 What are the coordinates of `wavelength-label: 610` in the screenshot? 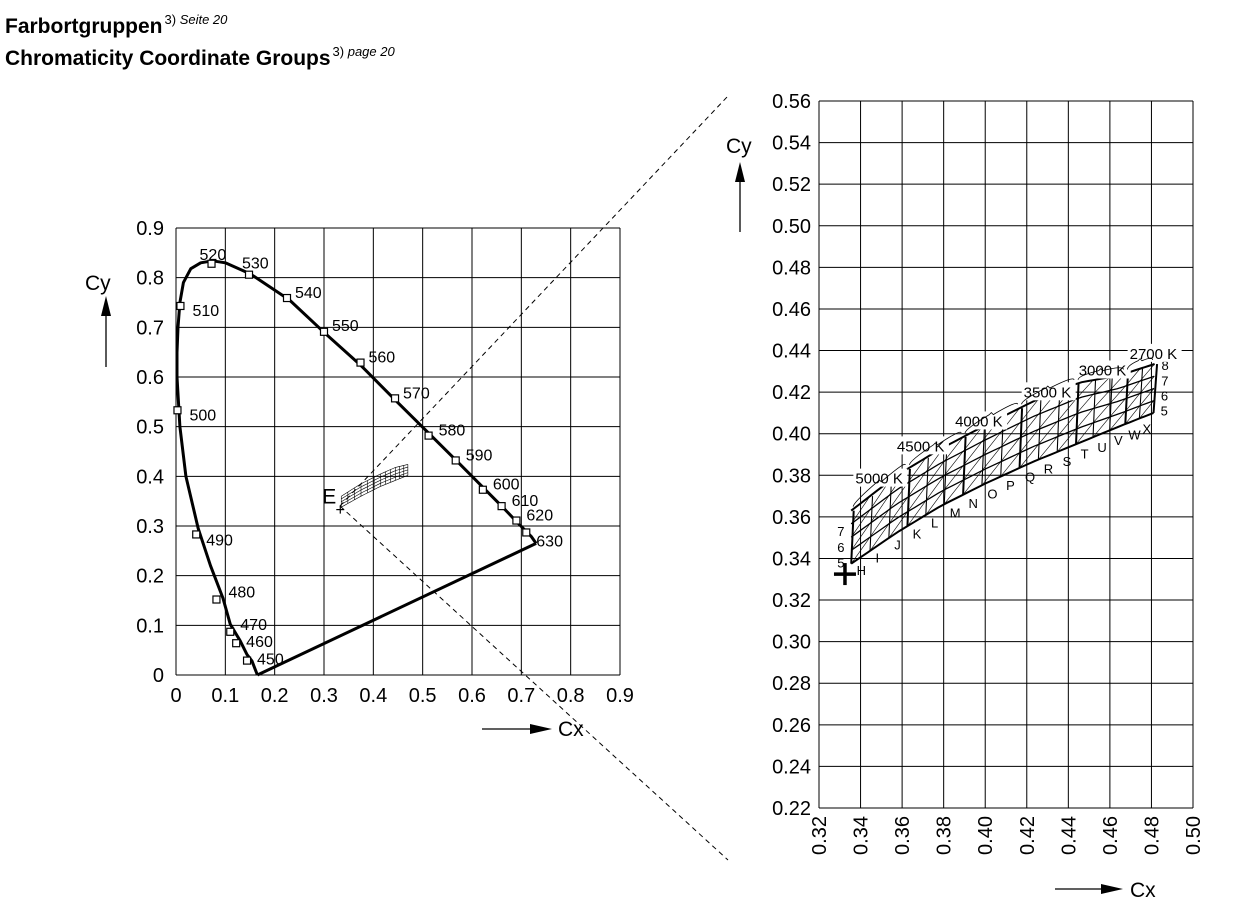 It's located at (525, 501).